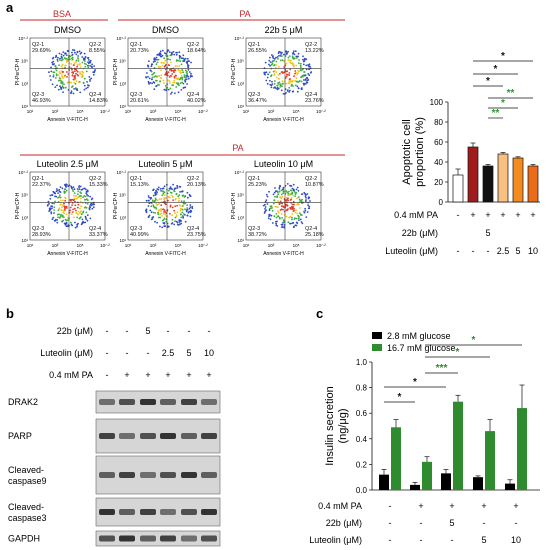 The height and width of the screenshot is (550, 546). I want to click on flow-y-tick: 10⁵, so click(24, 195).